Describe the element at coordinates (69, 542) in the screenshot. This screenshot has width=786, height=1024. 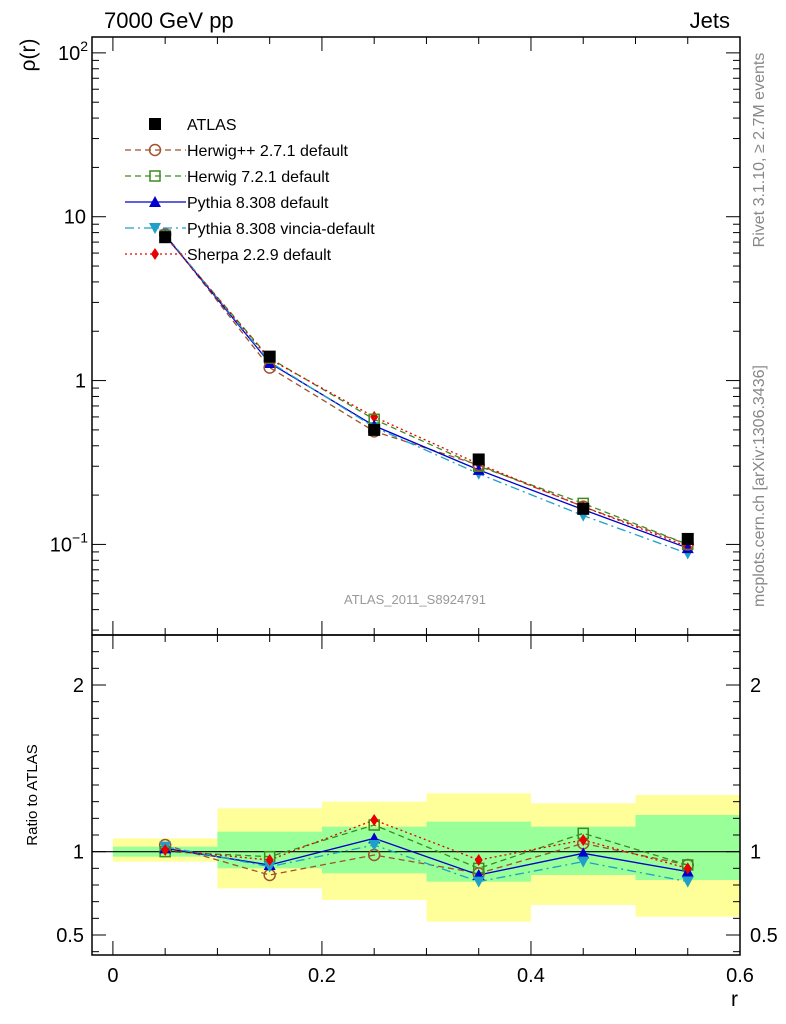
I see `main-y-tick-label: 10⁻¹` at that location.